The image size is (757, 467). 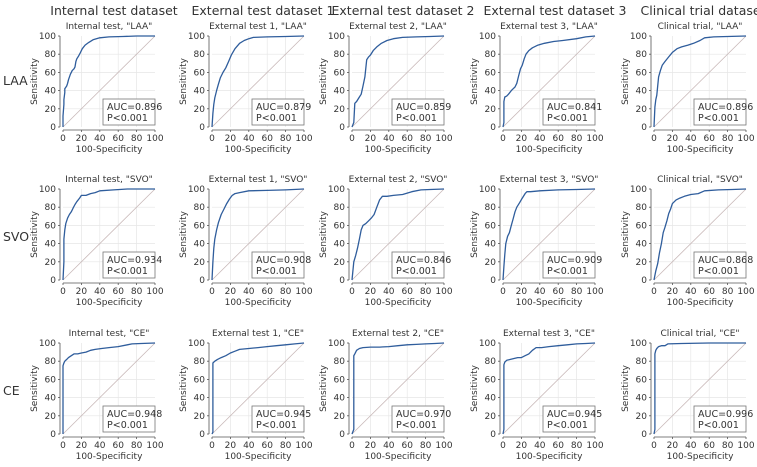 I want to click on panel-title: External test 1, "CE", so click(x=258, y=334).